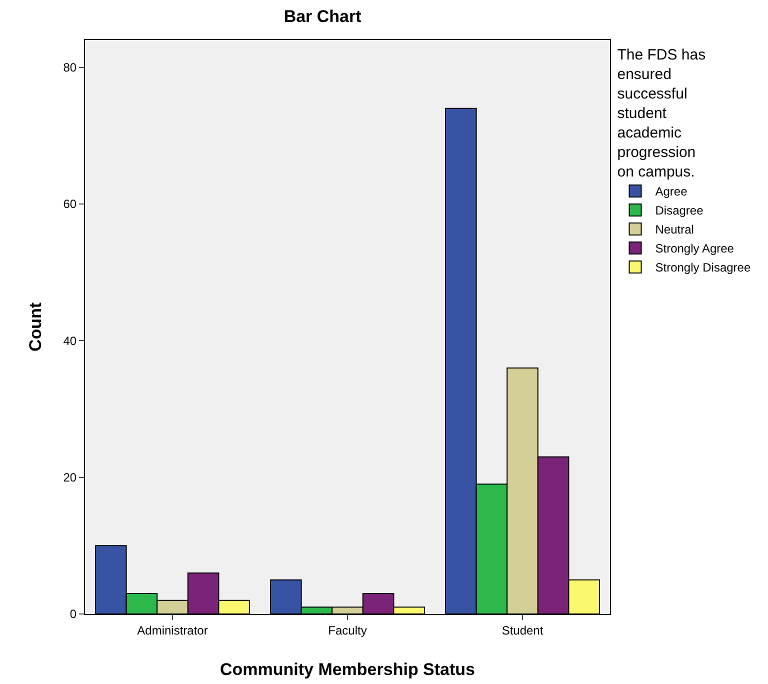 This screenshot has width=768, height=684. I want to click on legend-label: Disagree, so click(679, 211).